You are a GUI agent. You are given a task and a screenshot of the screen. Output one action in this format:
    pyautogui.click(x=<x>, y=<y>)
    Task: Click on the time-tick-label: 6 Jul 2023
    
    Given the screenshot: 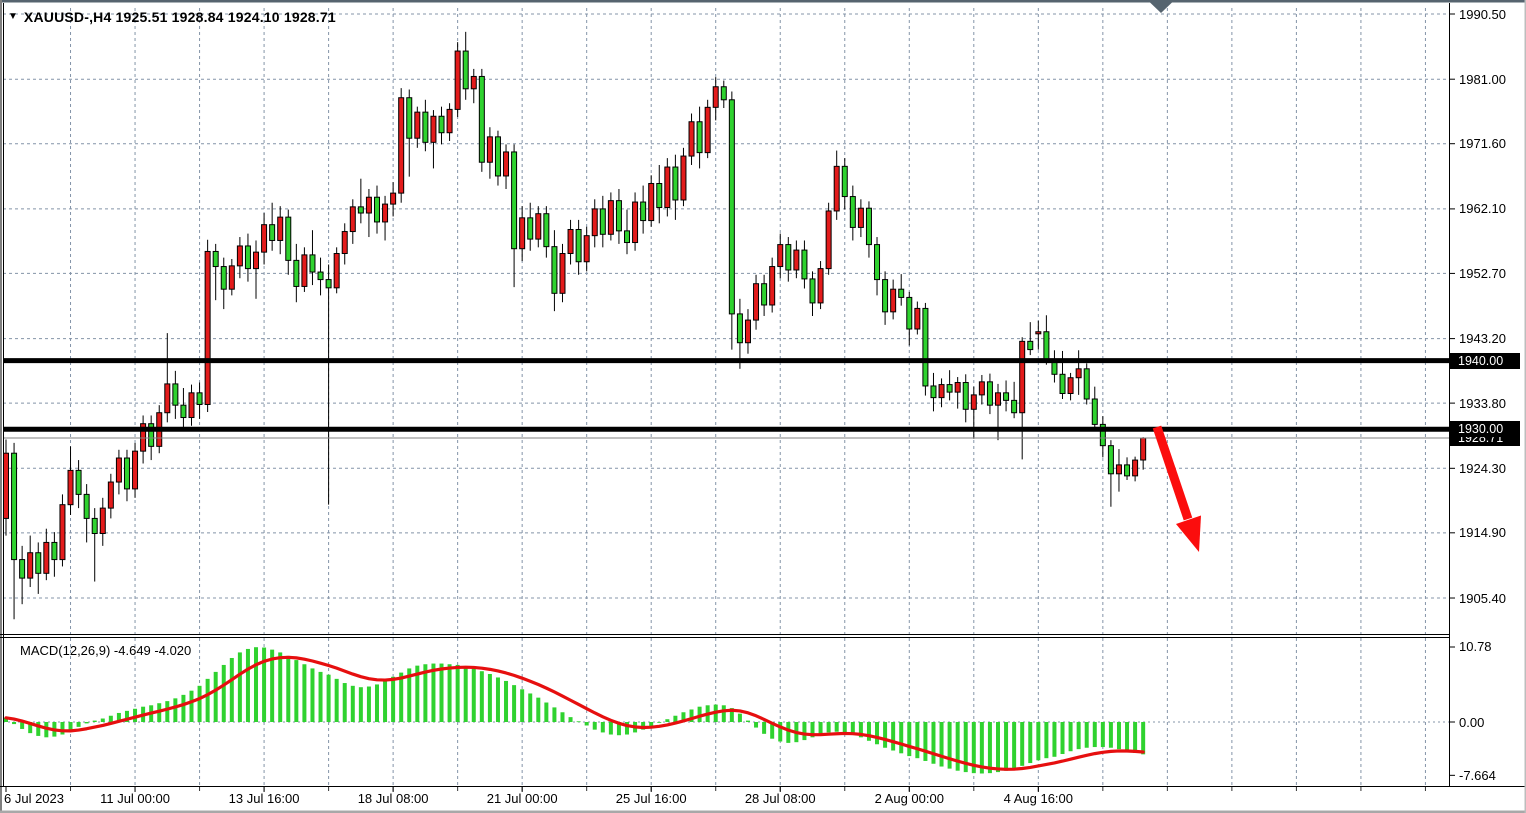 What is the action you would take?
    pyautogui.click(x=34, y=798)
    